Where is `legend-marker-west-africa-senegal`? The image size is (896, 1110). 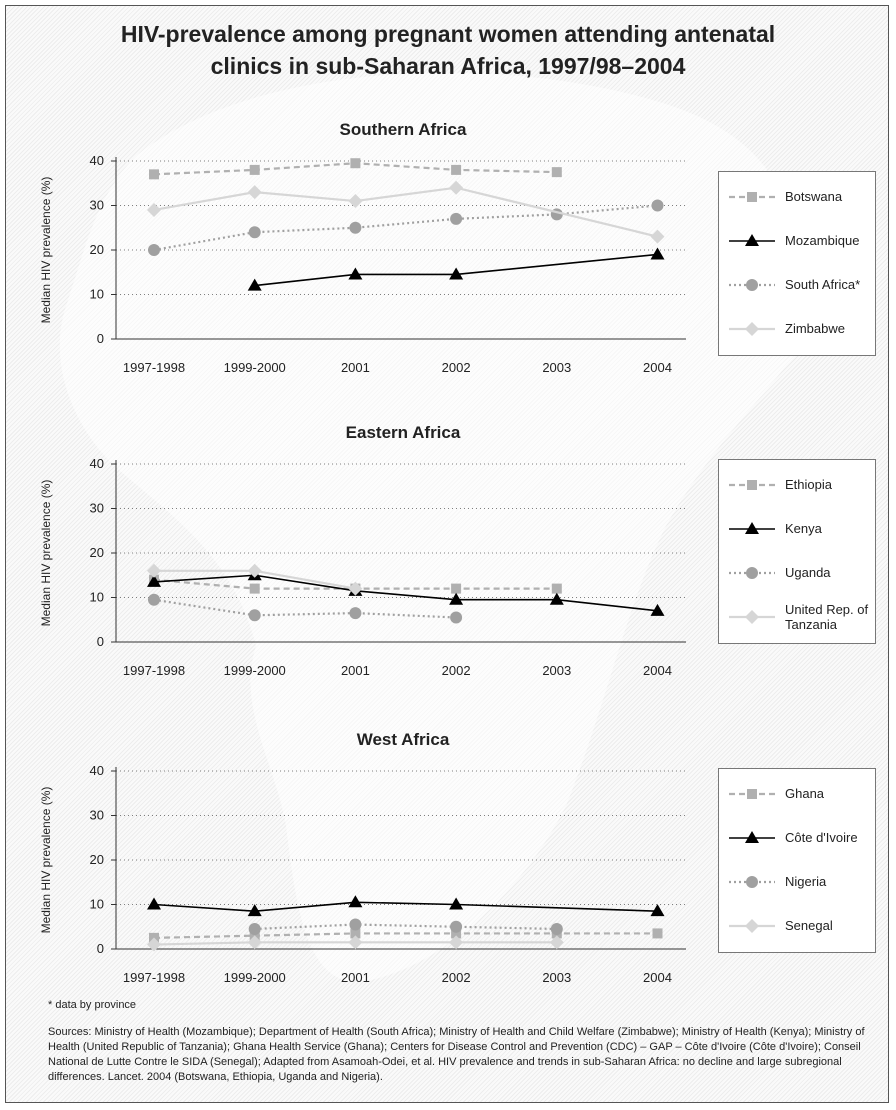
legend-marker-west-africa-senegal is located at coordinates (752, 926).